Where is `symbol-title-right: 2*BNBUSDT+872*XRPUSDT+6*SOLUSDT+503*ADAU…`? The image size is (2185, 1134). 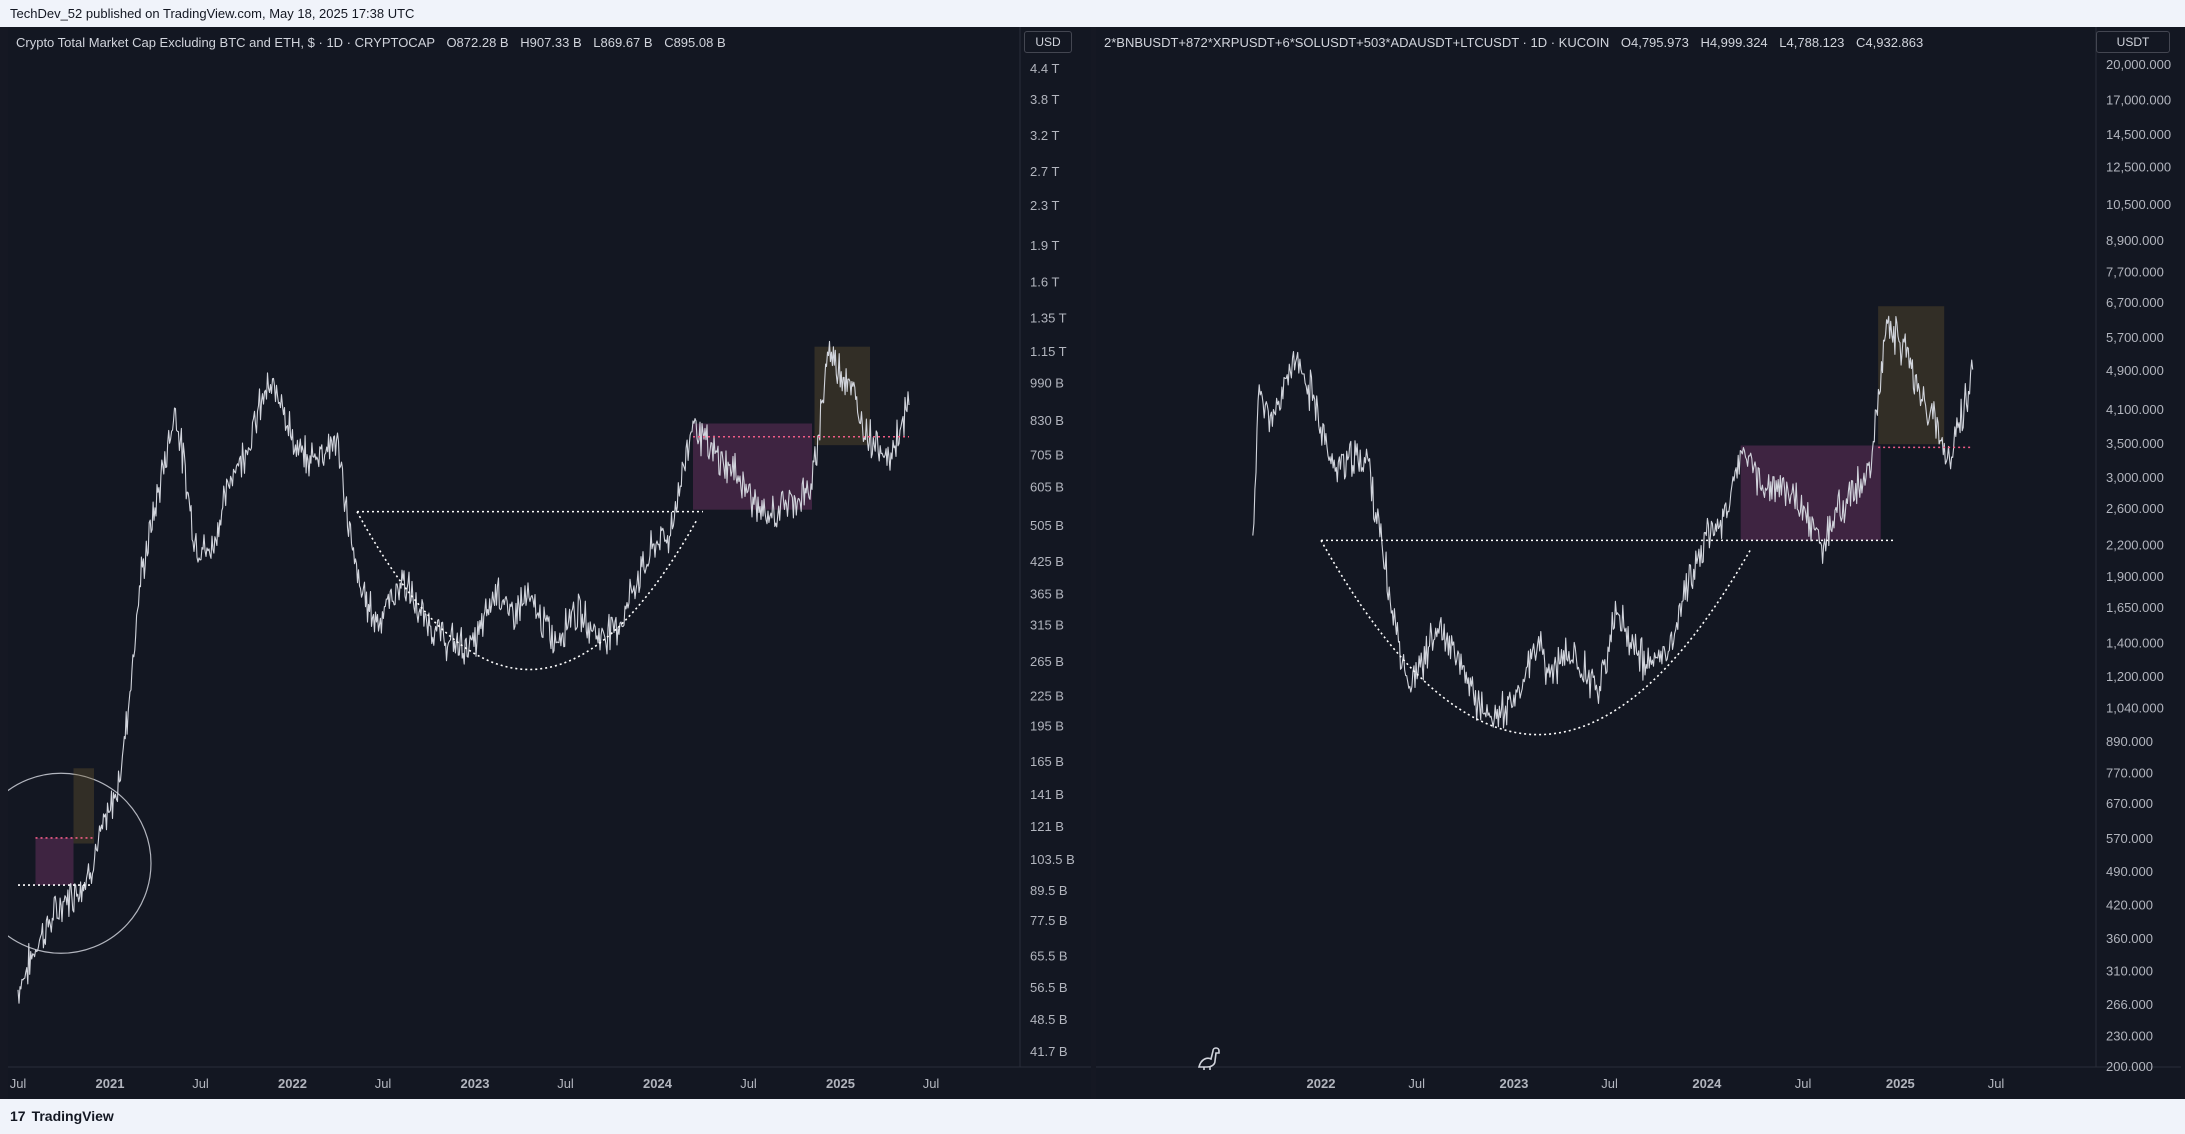
symbol-title-right: 2*BNBUSDT+872*XRPUSDT+6*SOLUSDT+503*ADAU… is located at coordinates (1357, 42).